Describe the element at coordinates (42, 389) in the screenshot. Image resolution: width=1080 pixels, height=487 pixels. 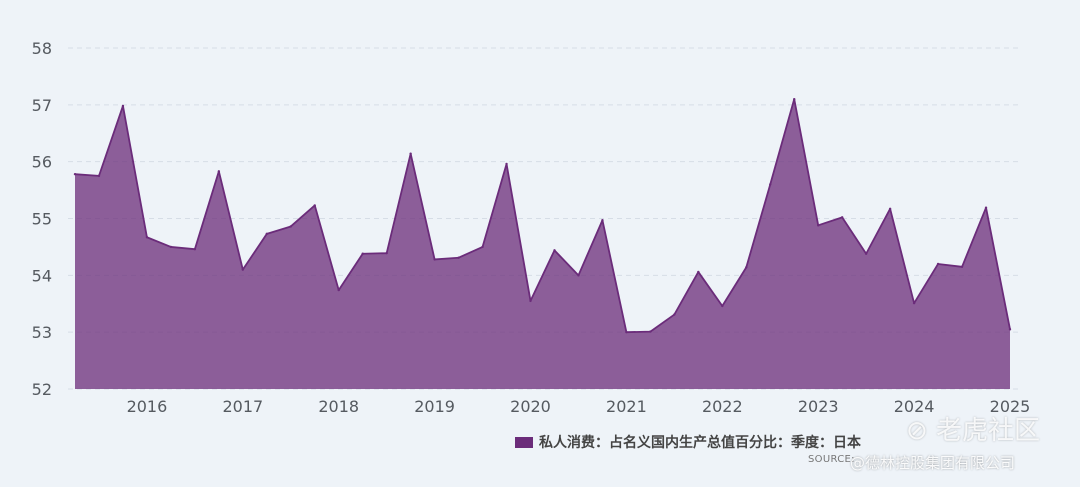
I see `y-tick-label-52: 52` at that location.